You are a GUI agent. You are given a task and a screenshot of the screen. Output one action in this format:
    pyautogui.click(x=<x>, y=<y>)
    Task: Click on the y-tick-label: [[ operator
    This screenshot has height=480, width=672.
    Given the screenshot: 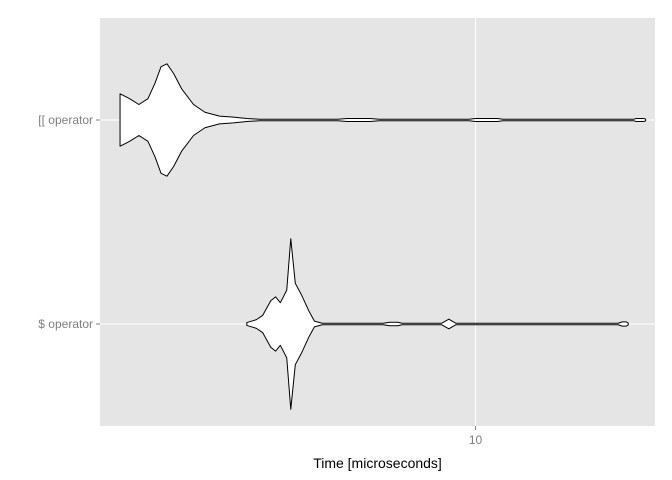 What is the action you would take?
    pyautogui.click(x=65, y=120)
    